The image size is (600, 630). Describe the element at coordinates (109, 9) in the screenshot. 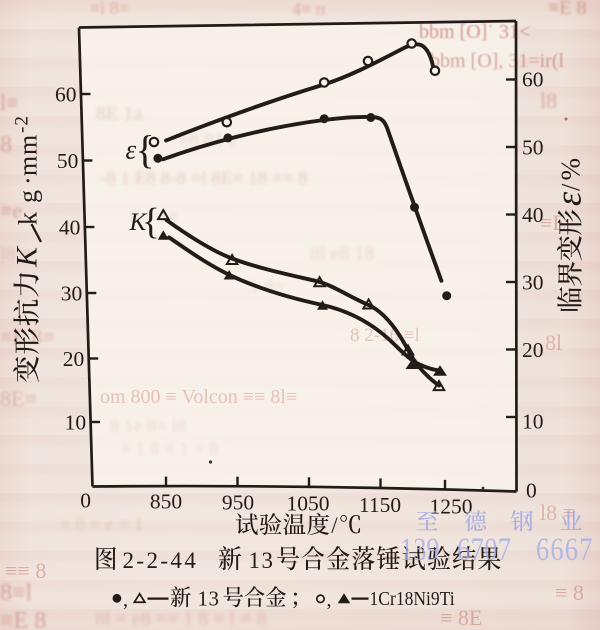

I see `svg-text: ≡i 8≡` at that location.